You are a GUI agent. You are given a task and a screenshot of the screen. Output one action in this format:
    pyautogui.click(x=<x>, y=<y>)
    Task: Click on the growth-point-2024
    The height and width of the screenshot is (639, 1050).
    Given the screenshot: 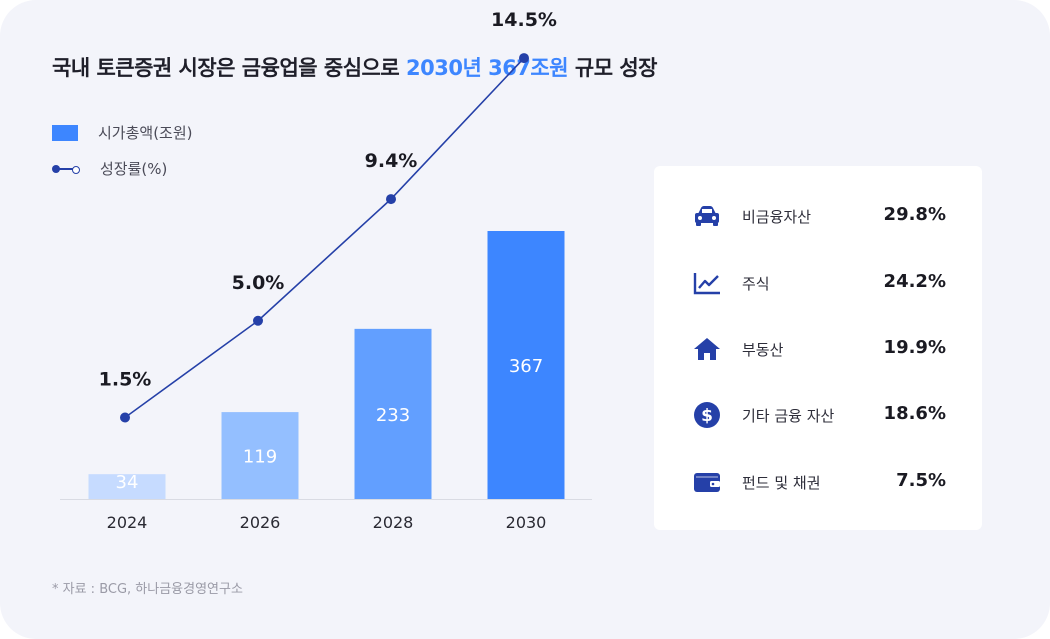 What is the action you would take?
    pyautogui.click(x=125, y=417)
    